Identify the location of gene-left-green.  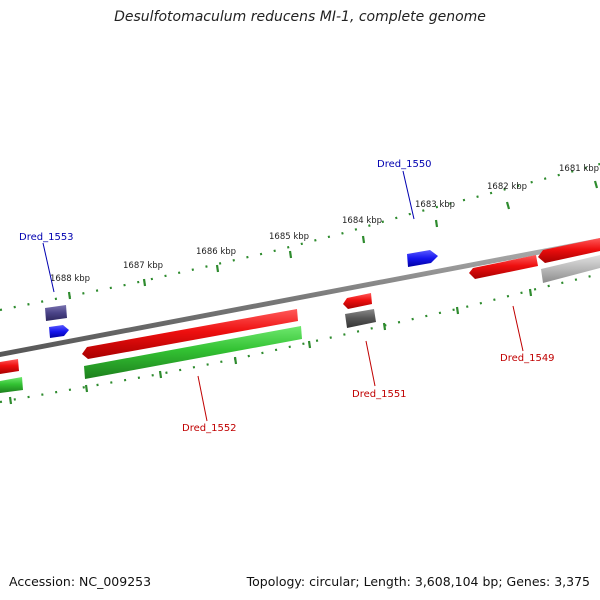
(11, 385).